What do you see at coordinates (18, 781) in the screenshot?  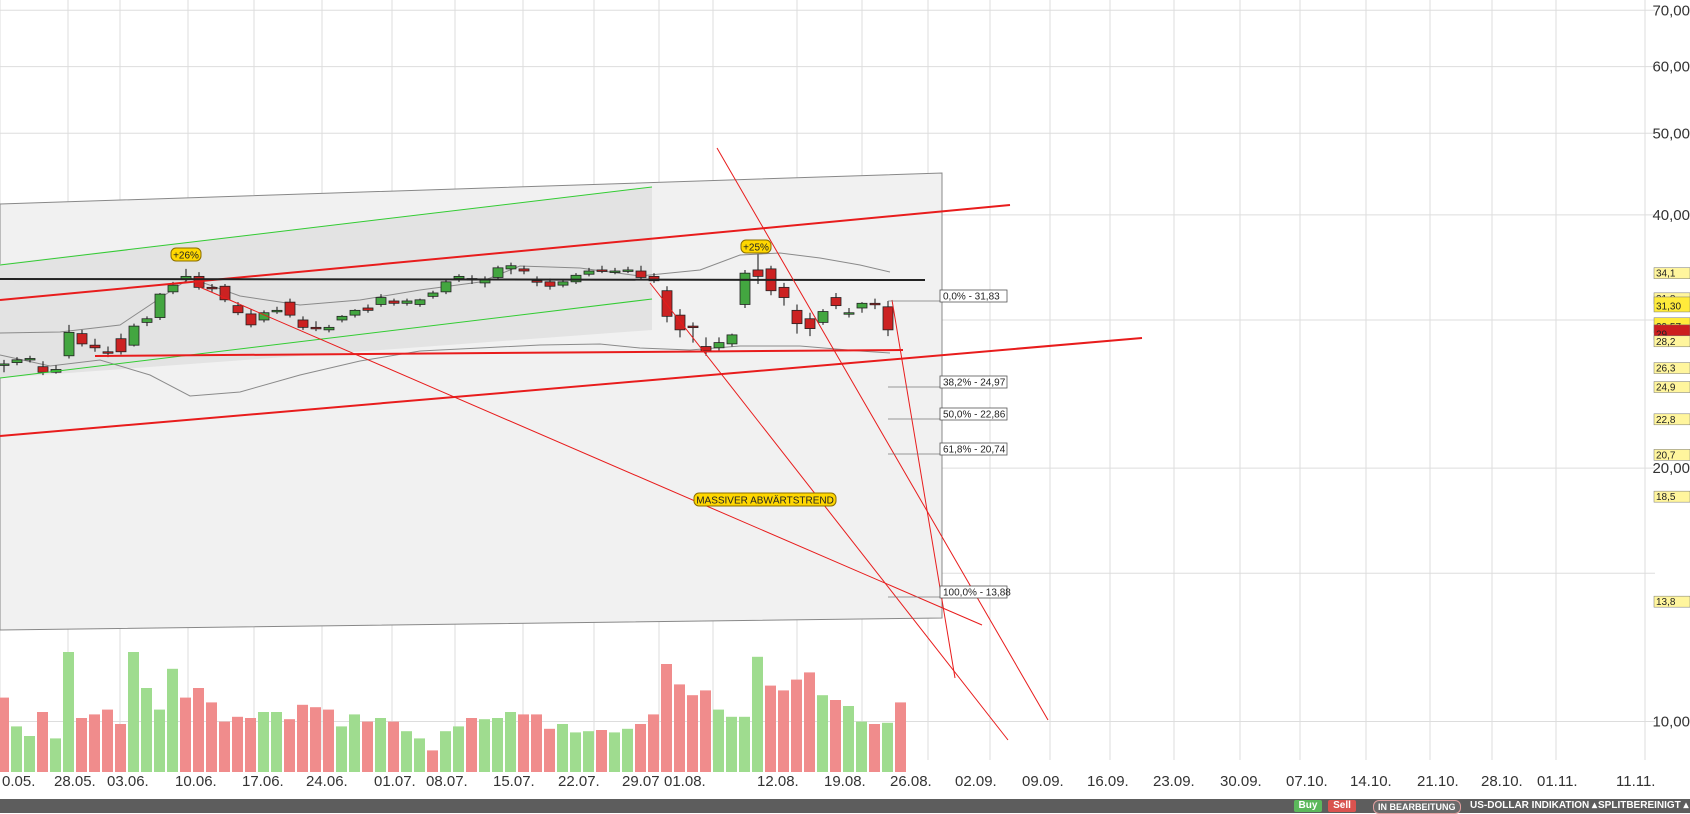 I see `x-tick-label: 0.05.` at bounding box center [18, 781].